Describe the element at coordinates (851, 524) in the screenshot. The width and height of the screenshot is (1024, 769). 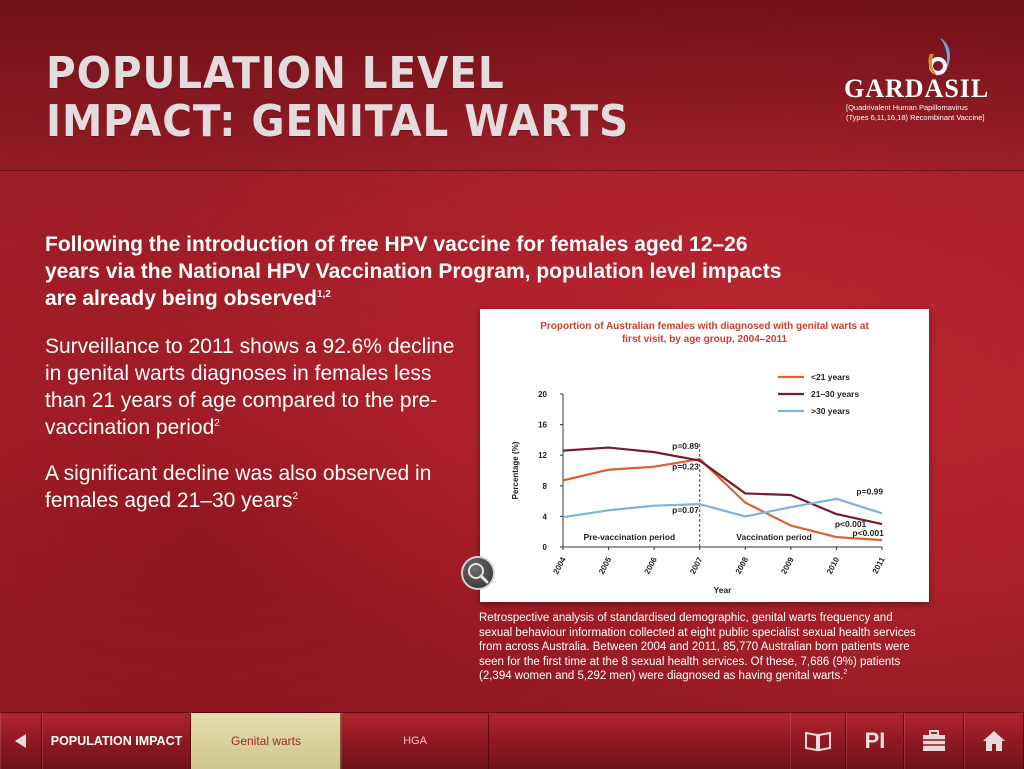
I see `p-value-annotation-4: p<0.001` at that location.